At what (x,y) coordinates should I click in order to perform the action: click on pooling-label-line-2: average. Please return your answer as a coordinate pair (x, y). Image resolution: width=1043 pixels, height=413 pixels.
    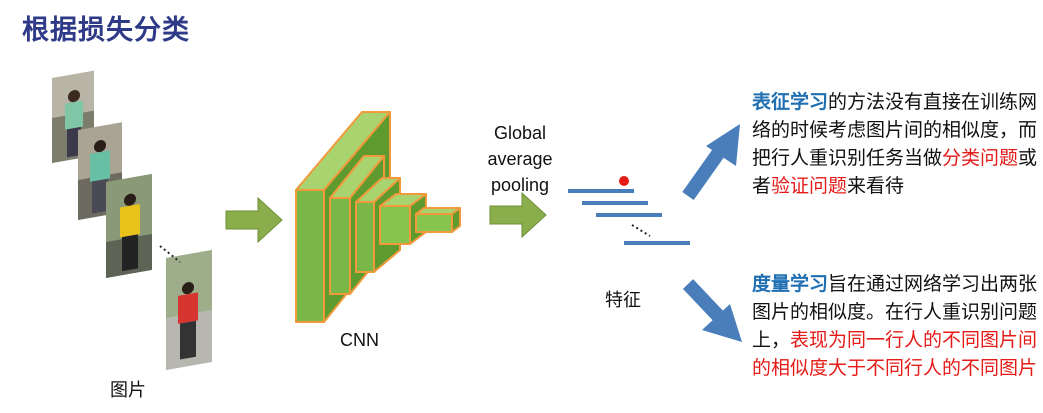
    Looking at the image, I should click on (520, 159).